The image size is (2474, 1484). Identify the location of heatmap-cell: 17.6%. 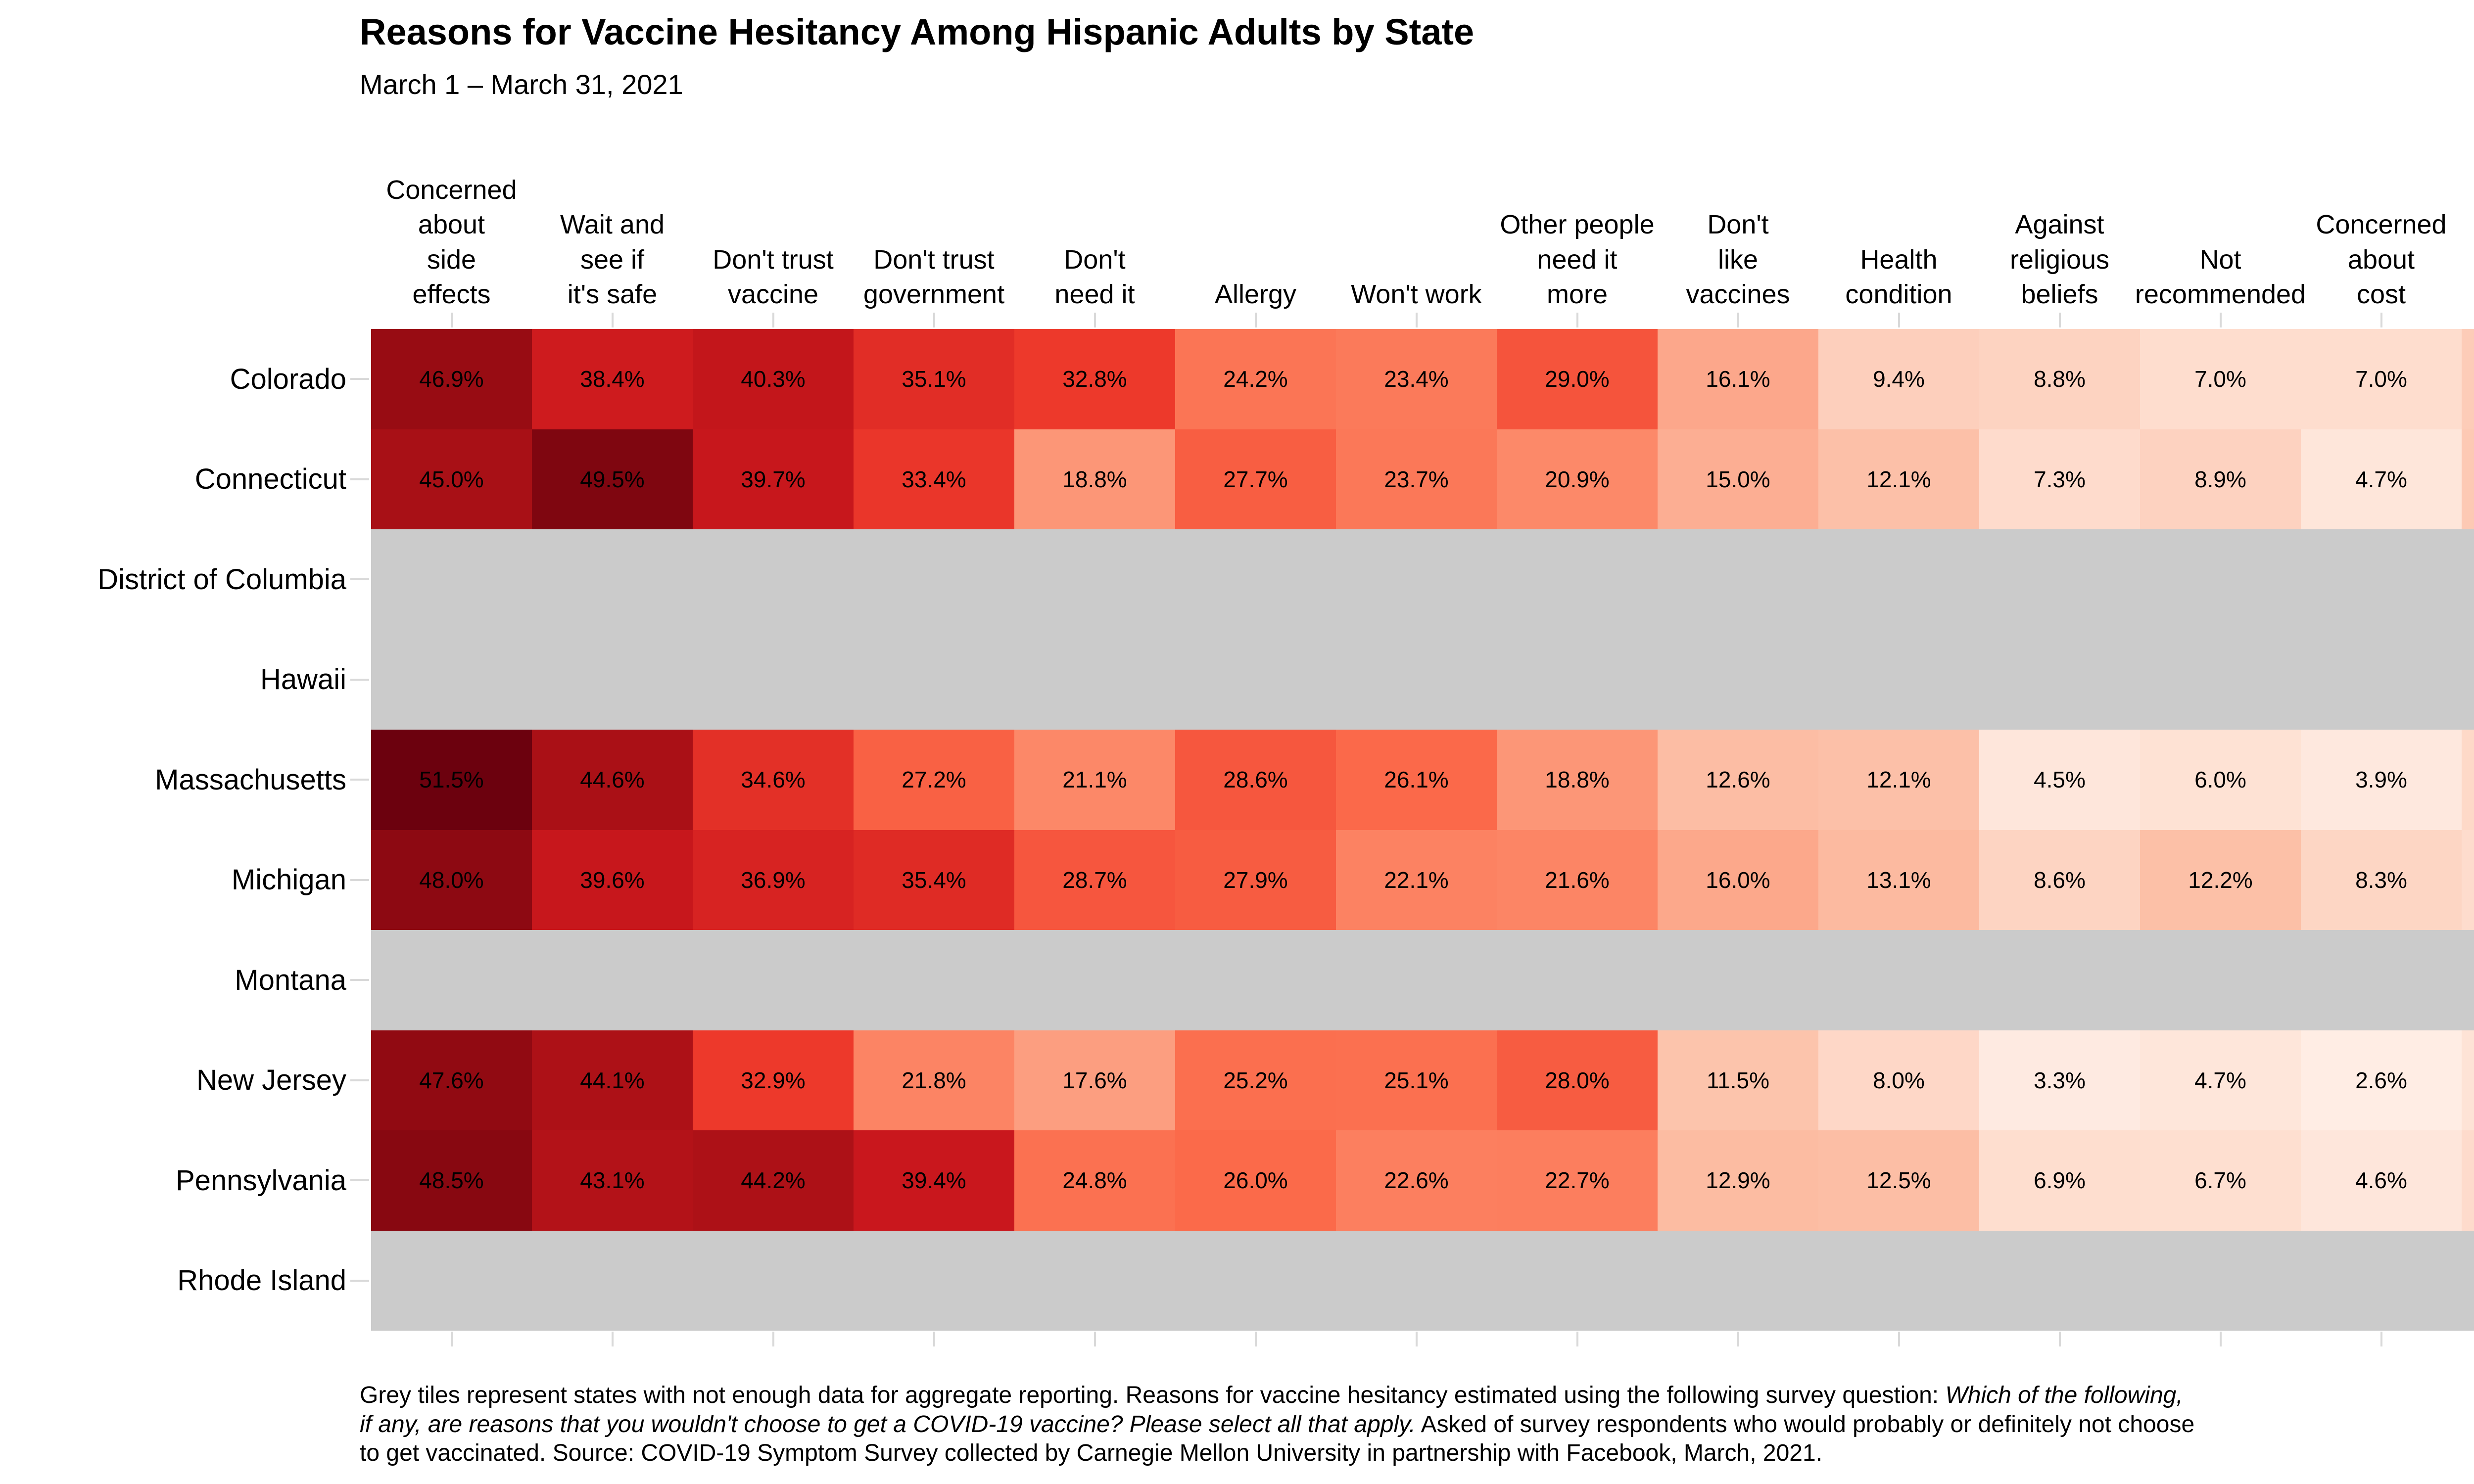
(1094, 1080).